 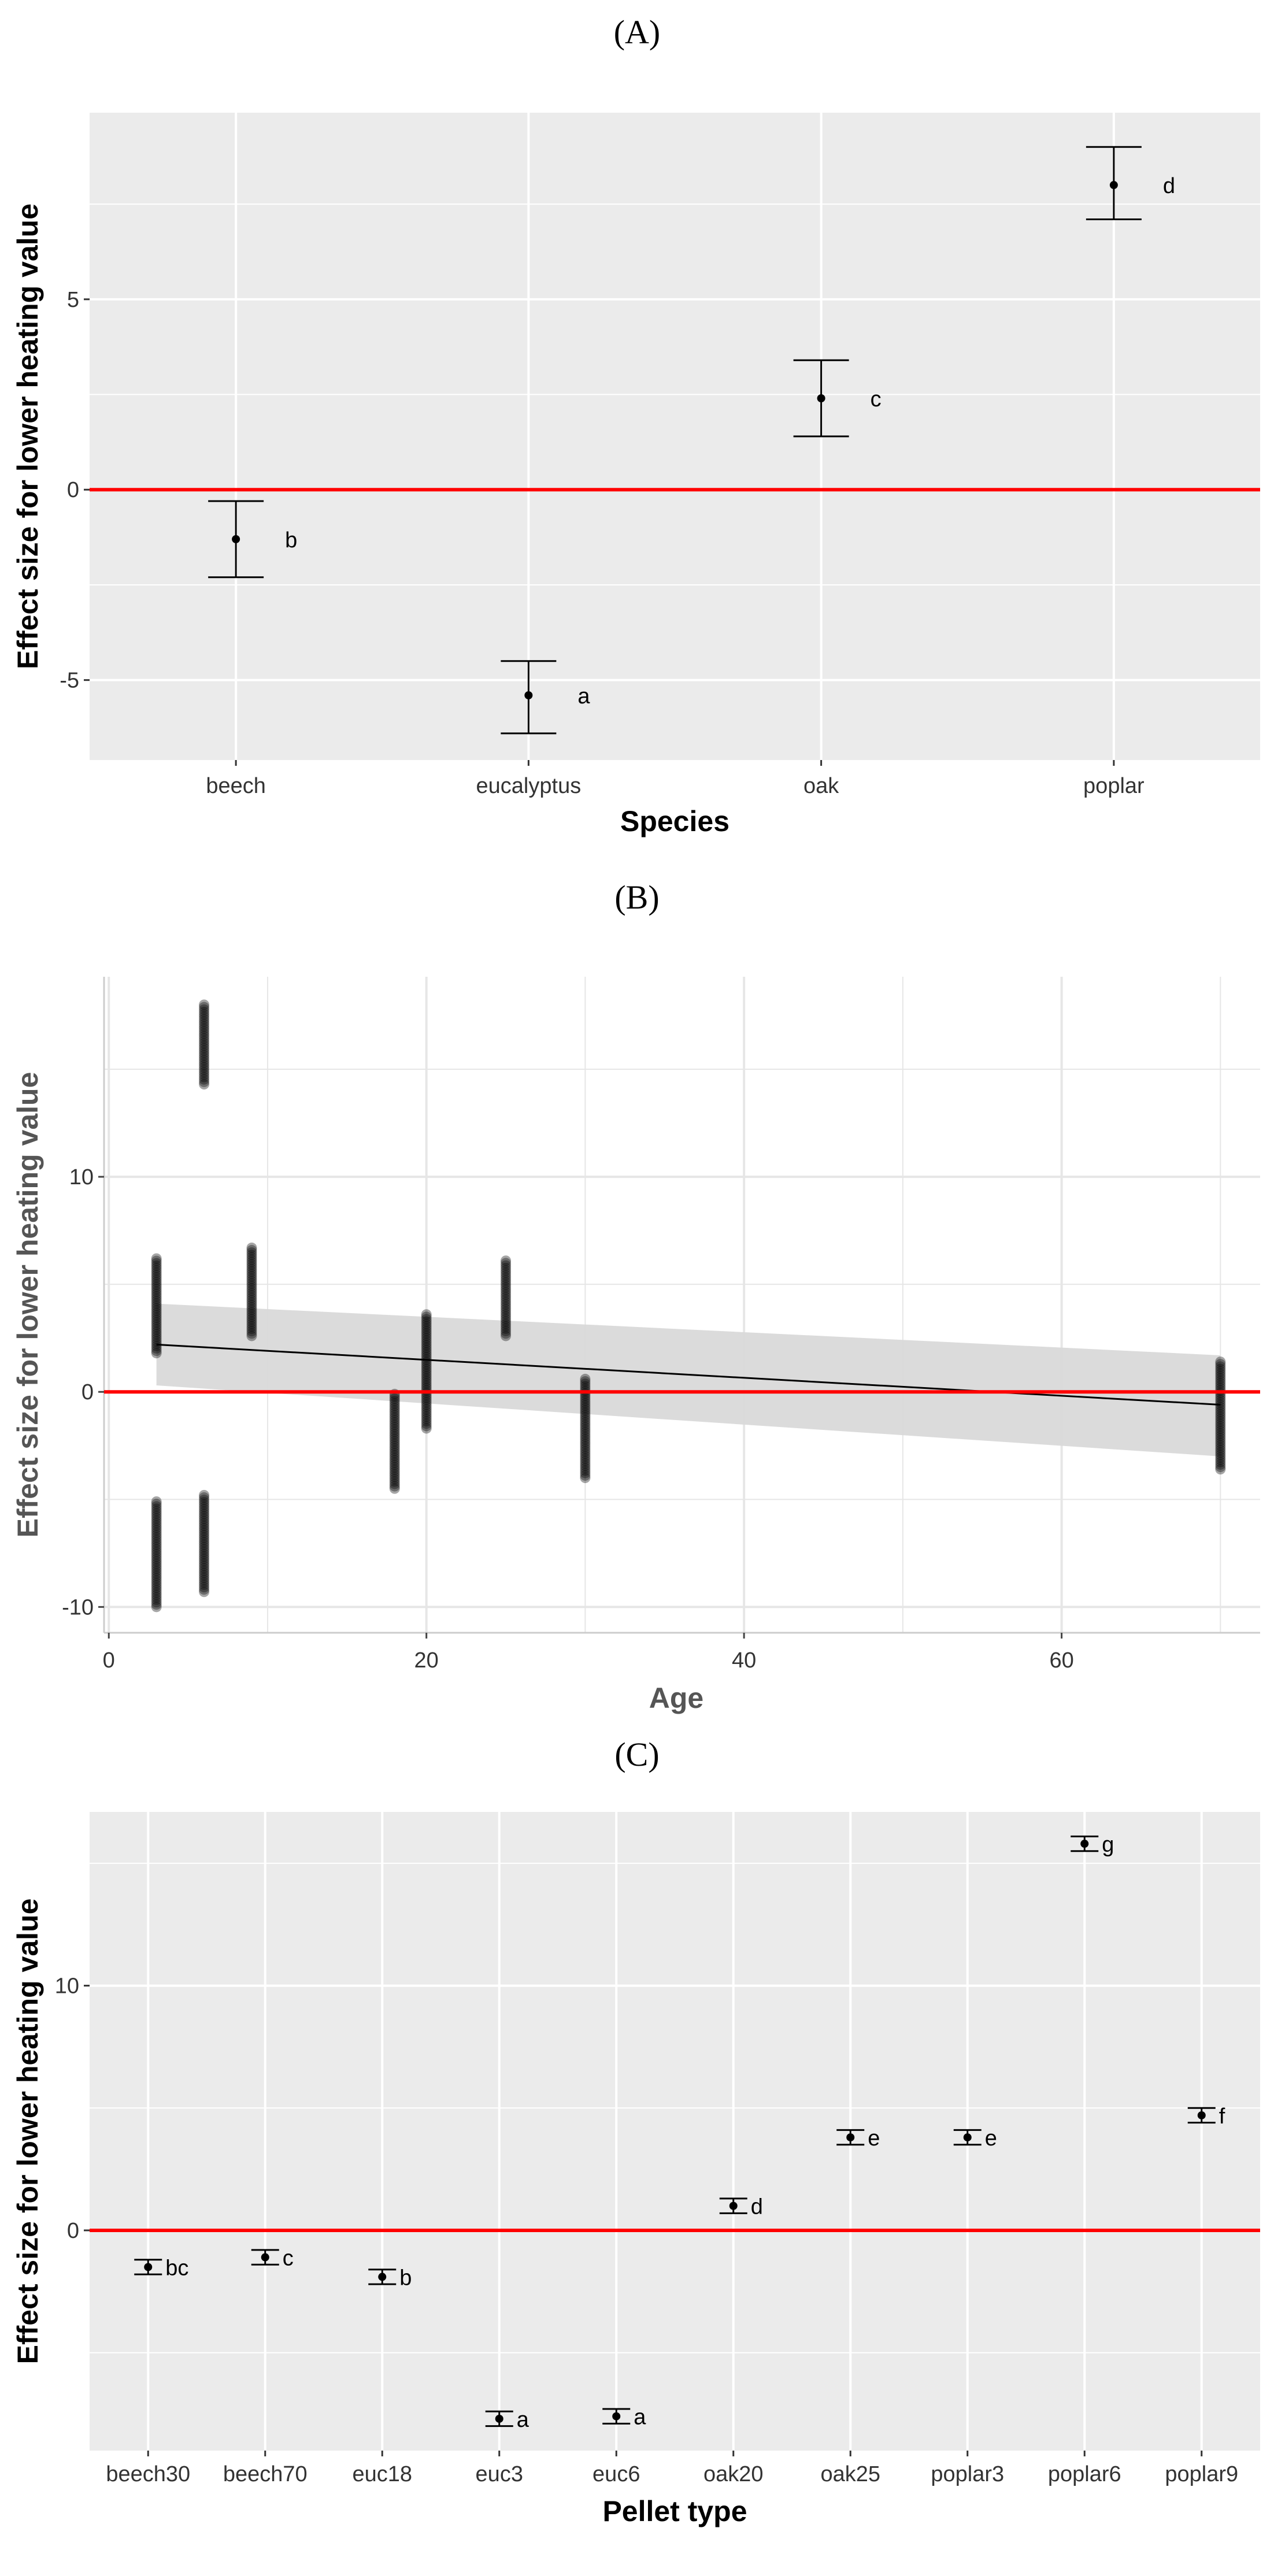 I want to click on x-tick-label: poplar, so click(x=1114, y=786).